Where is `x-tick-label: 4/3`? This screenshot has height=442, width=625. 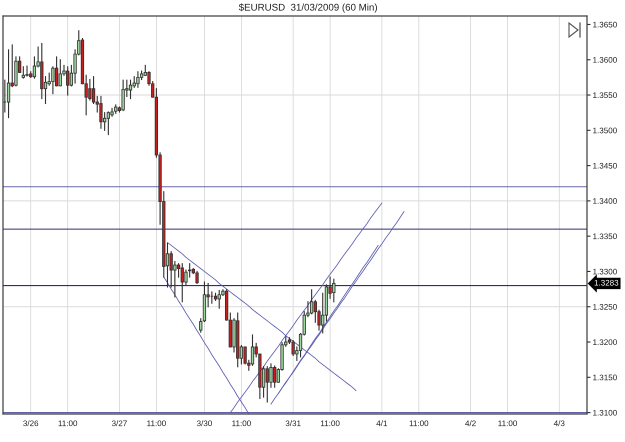
x-tick-label: 4/3 is located at coordinates (559, 423).